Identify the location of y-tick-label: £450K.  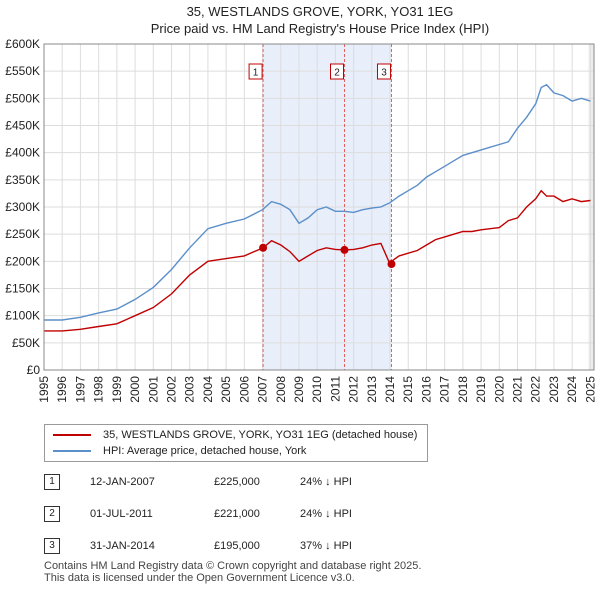
(22, 126).